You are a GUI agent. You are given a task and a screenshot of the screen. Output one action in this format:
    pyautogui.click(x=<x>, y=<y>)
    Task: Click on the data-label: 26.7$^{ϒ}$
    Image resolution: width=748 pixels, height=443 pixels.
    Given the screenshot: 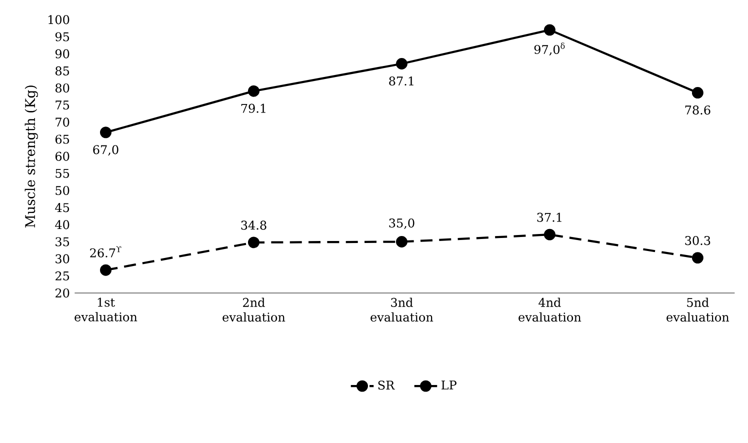 What is the action you would take?
    pyautogui.click(x=106, y=252)
    